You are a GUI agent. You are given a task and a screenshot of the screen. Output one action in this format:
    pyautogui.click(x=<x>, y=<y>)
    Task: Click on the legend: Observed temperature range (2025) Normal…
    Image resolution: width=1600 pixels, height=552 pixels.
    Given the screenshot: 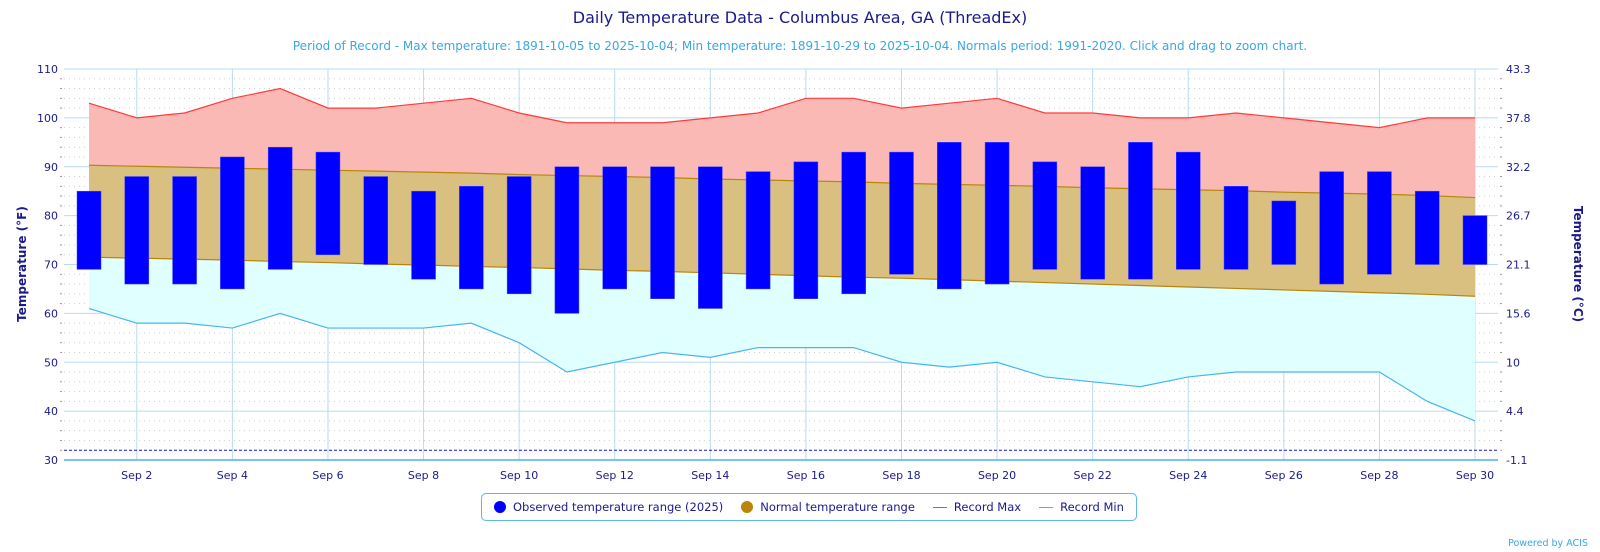 What is the action you would take?
    pyautogui.click(x=809, y=507)
    